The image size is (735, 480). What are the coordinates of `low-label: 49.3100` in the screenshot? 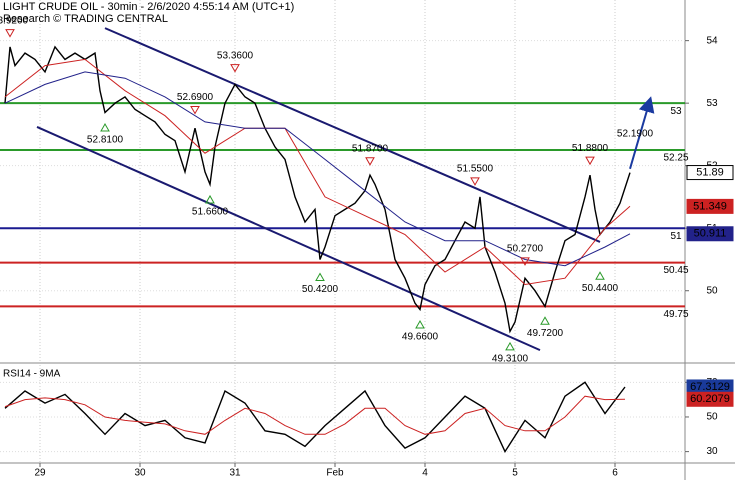 It's located at (510, 359).